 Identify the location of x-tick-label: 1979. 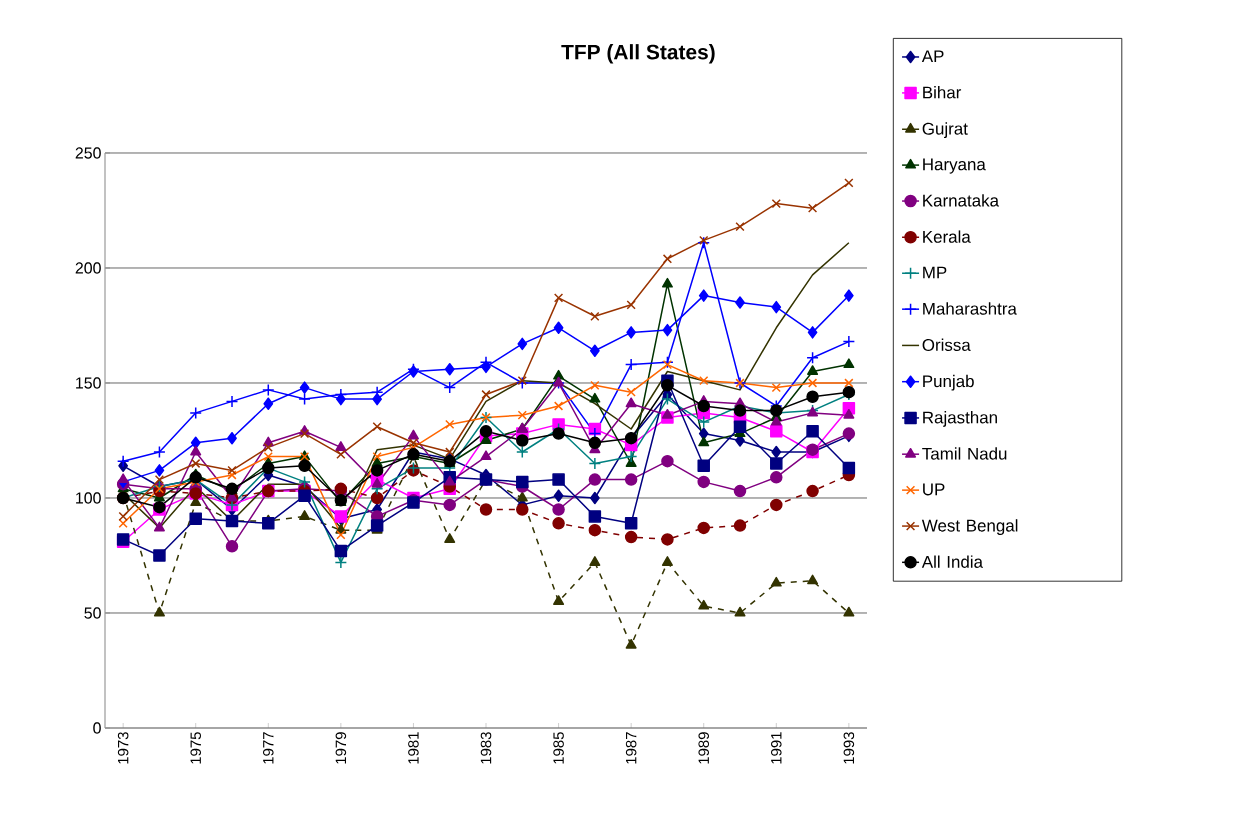
(341, 748).